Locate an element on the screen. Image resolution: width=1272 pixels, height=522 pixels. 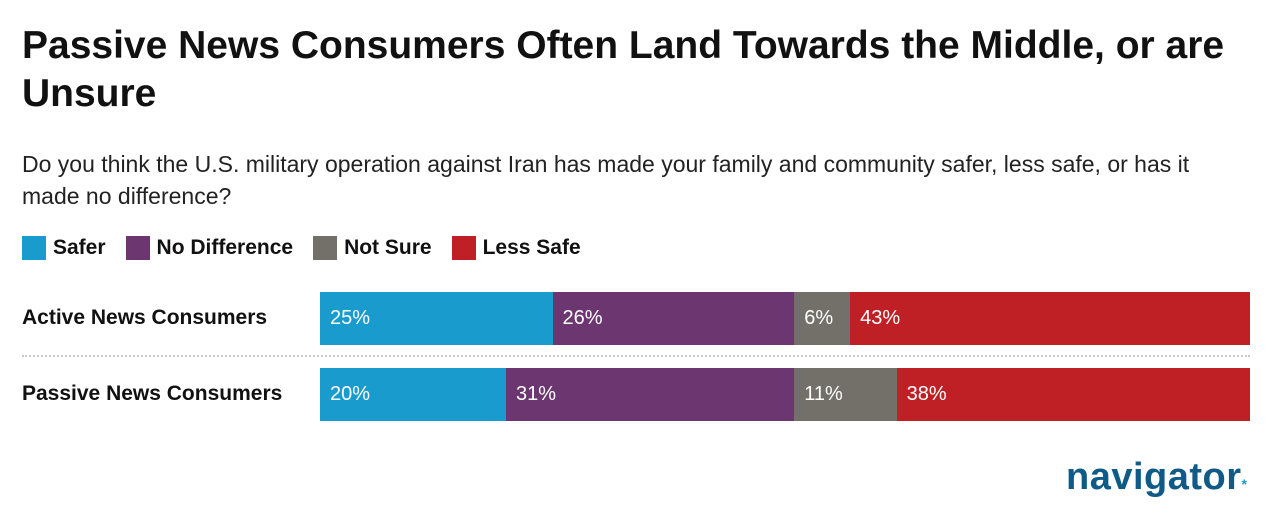
bar-segment: 43% is located at coordinates (1050, 318).